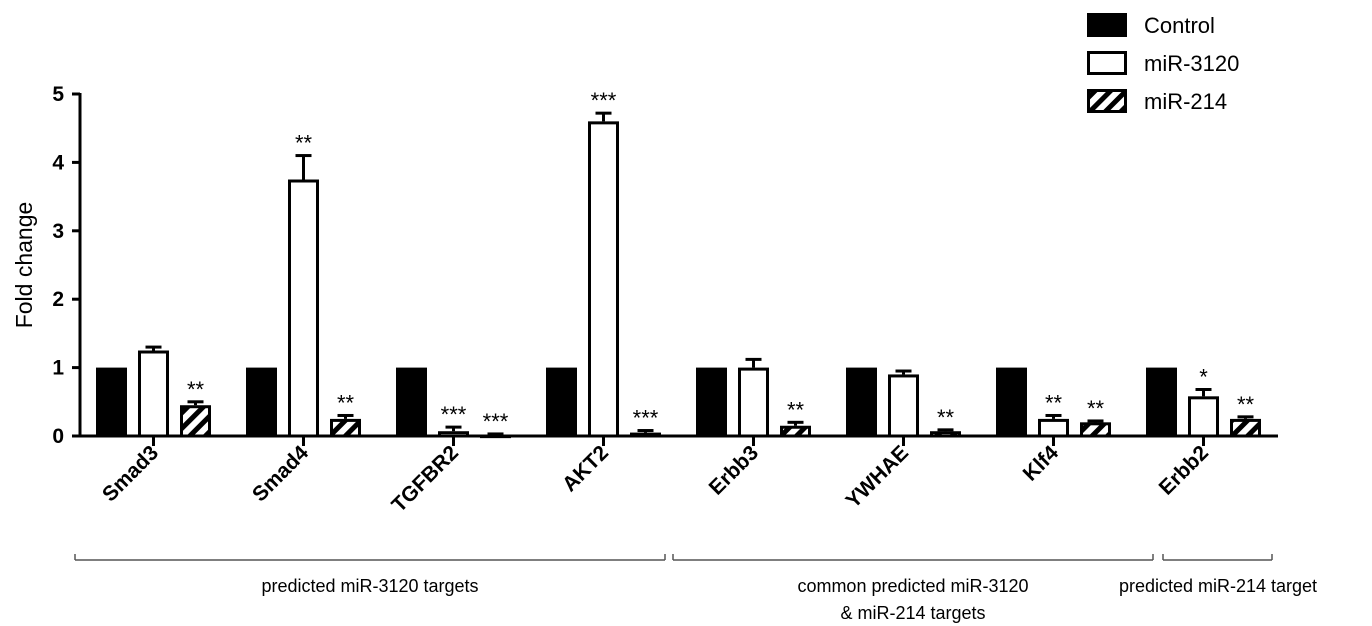 The width and height of the screenshot is (1372, 626). What do you see at coordinates (861, 401) in the screenshot?
I see `bar-control-ywhae` at bounding box center [861, 401].